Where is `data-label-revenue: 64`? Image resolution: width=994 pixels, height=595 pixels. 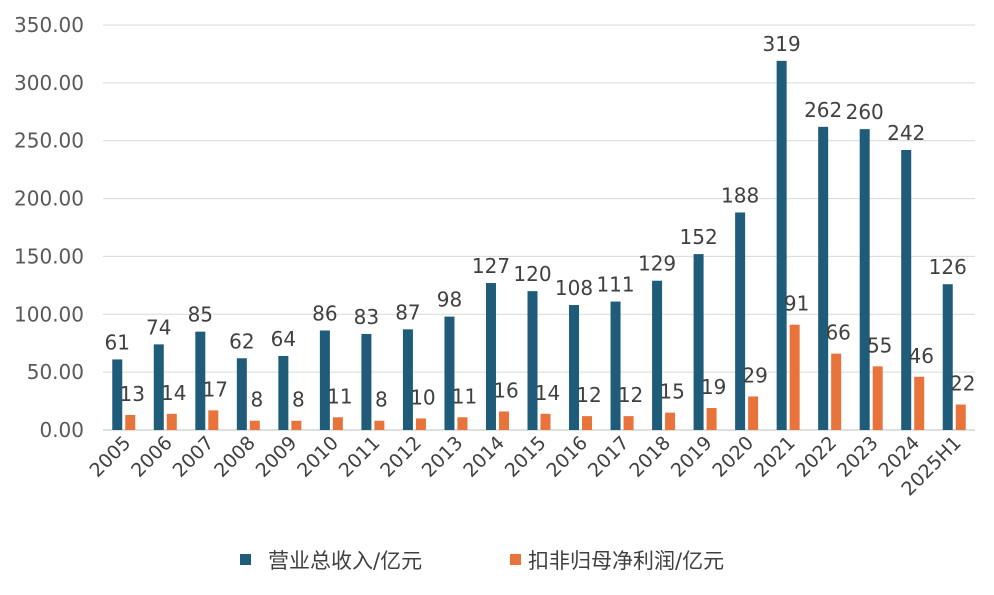 data-label-revenue: 64 is located at coordinates (283, 339).